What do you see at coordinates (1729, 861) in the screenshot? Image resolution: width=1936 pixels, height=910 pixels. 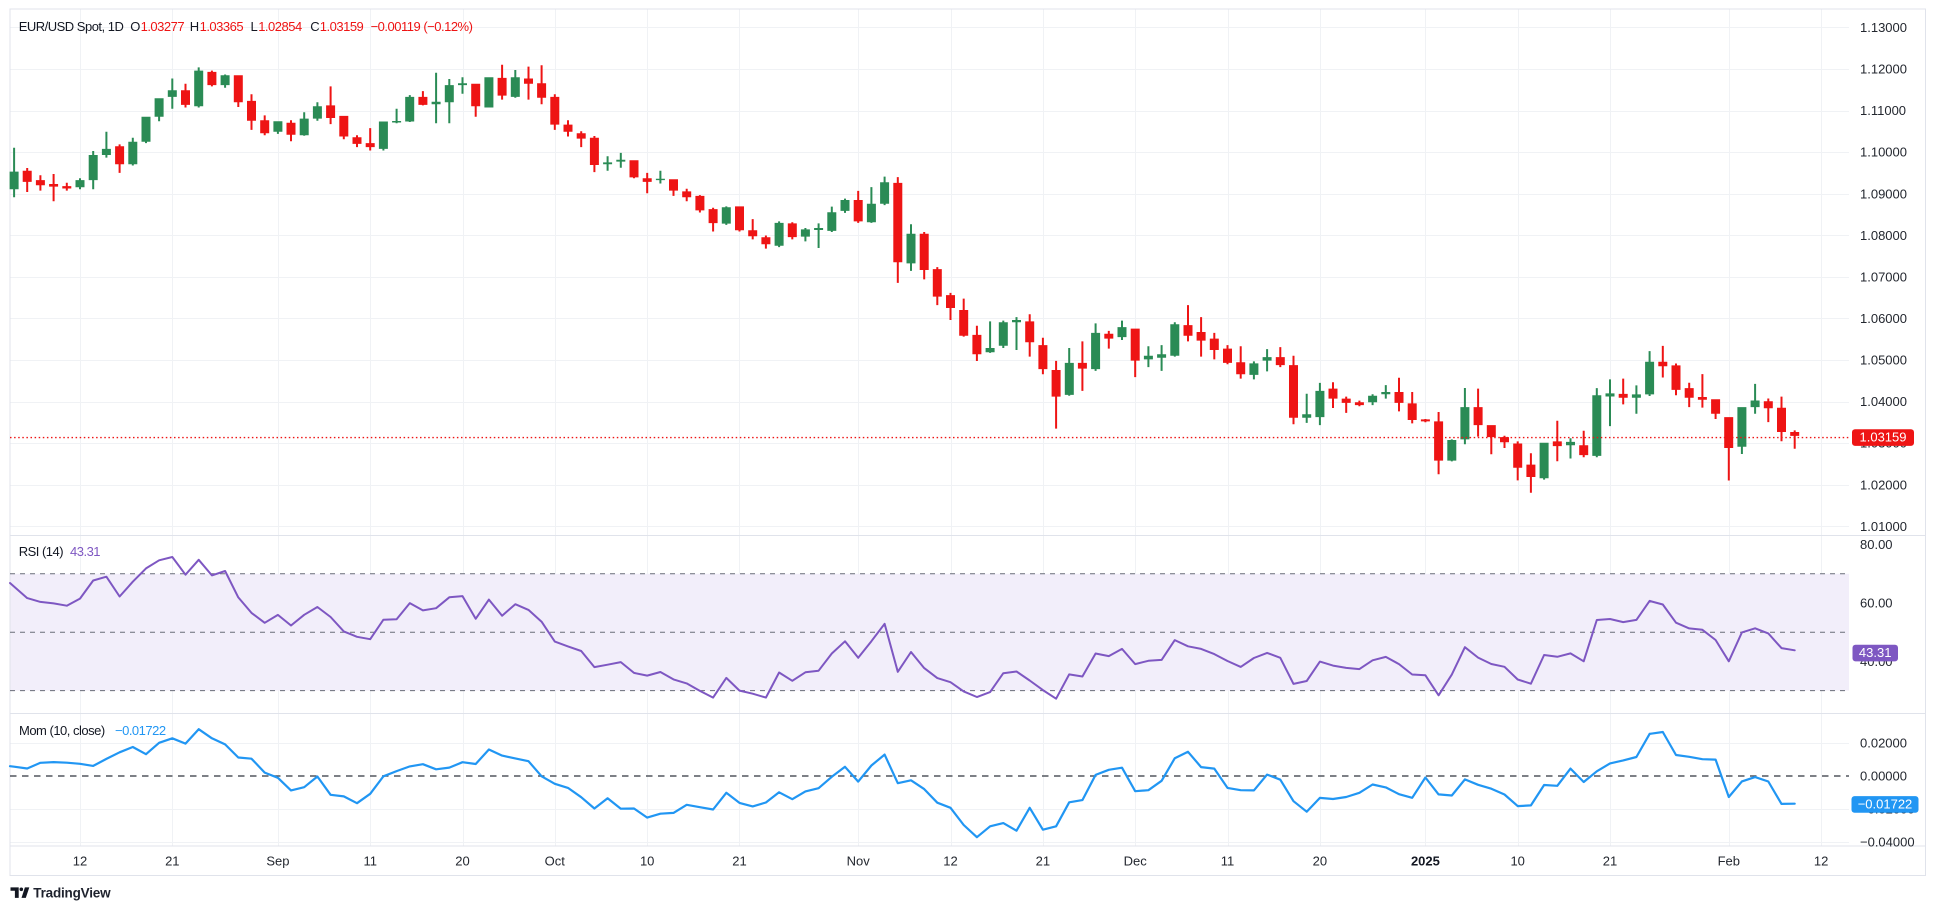 I see `svg-text: Feb` at bounding box center [1729, 861].